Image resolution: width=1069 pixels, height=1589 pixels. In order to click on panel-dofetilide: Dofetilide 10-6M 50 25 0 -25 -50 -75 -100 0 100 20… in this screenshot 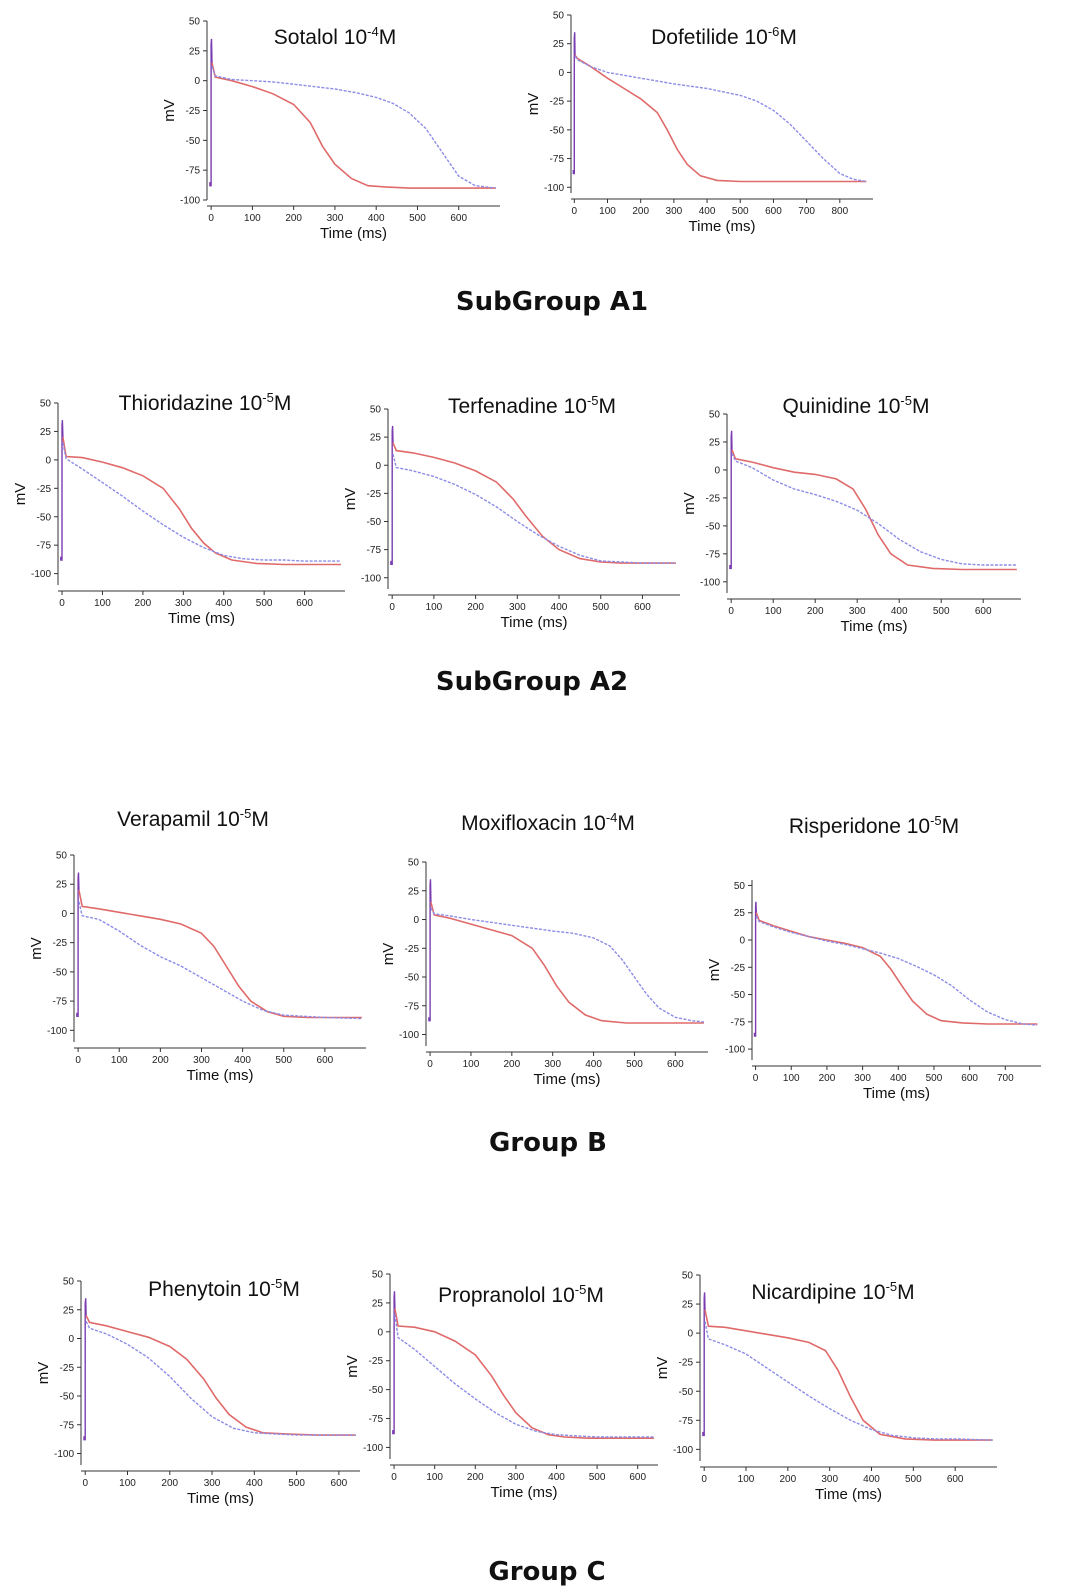, I will do `click(699, 123)`.